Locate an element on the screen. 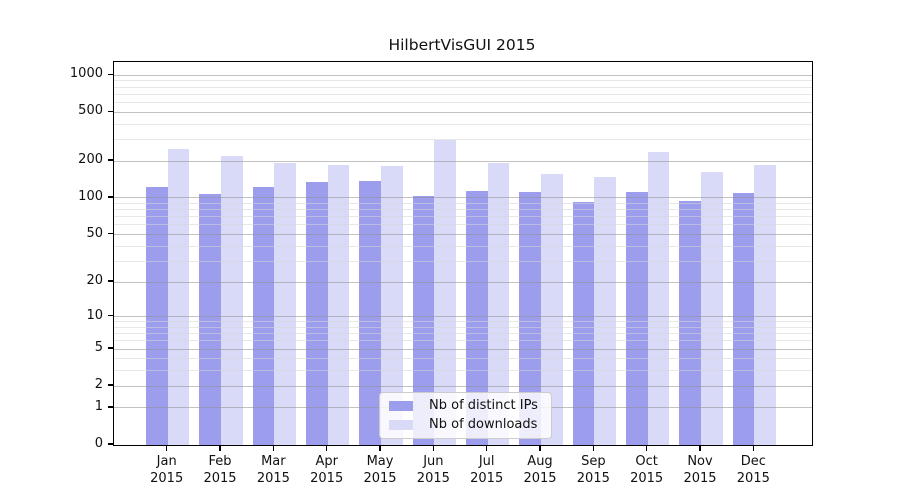 The width and height of the screenshot is (900, 500). x-tick-label-dec: Dec 2015 is located at coordinates (753, 470).